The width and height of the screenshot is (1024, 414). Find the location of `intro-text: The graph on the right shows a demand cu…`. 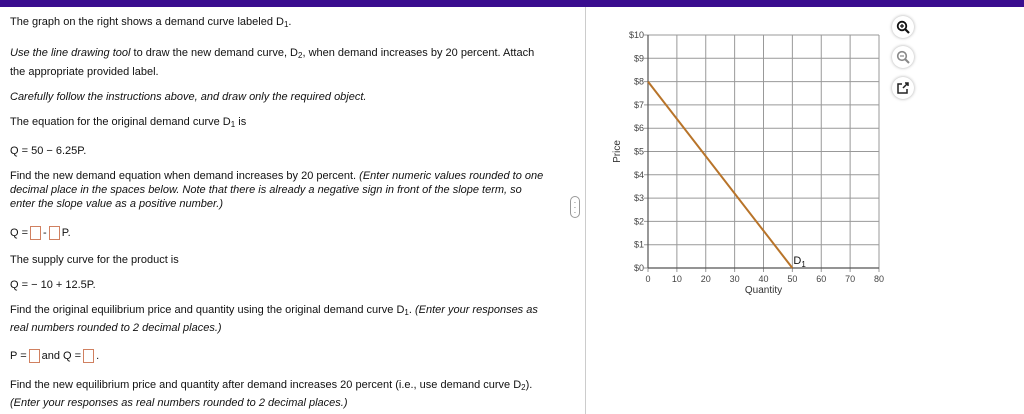

intro-text: The graph on the right shows a demand cu… is located at coordinates (151, 22).